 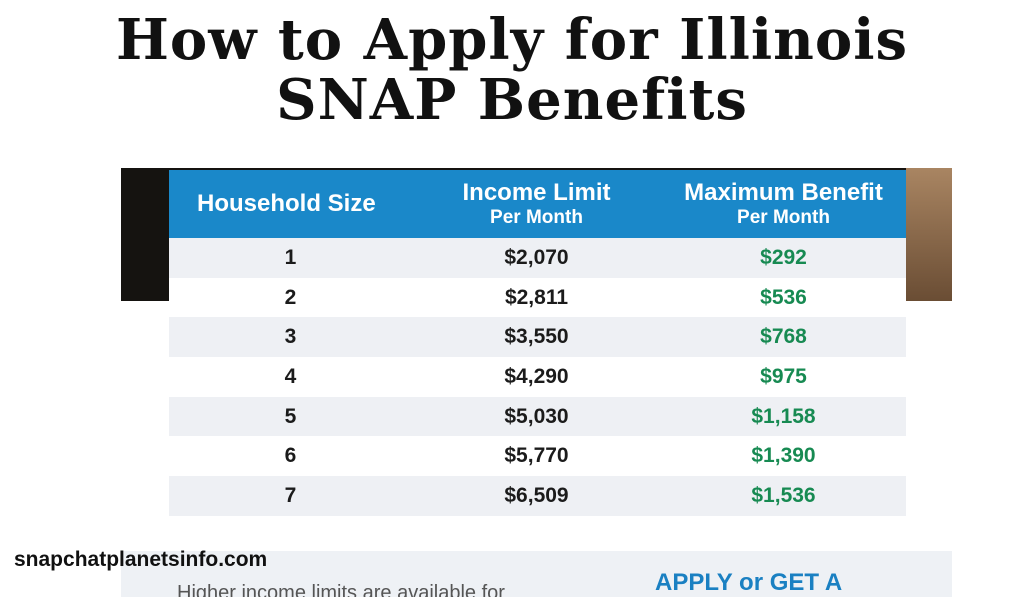 I want to click on table-row: 3 $3,550 $768, so click(x=537, y=337).